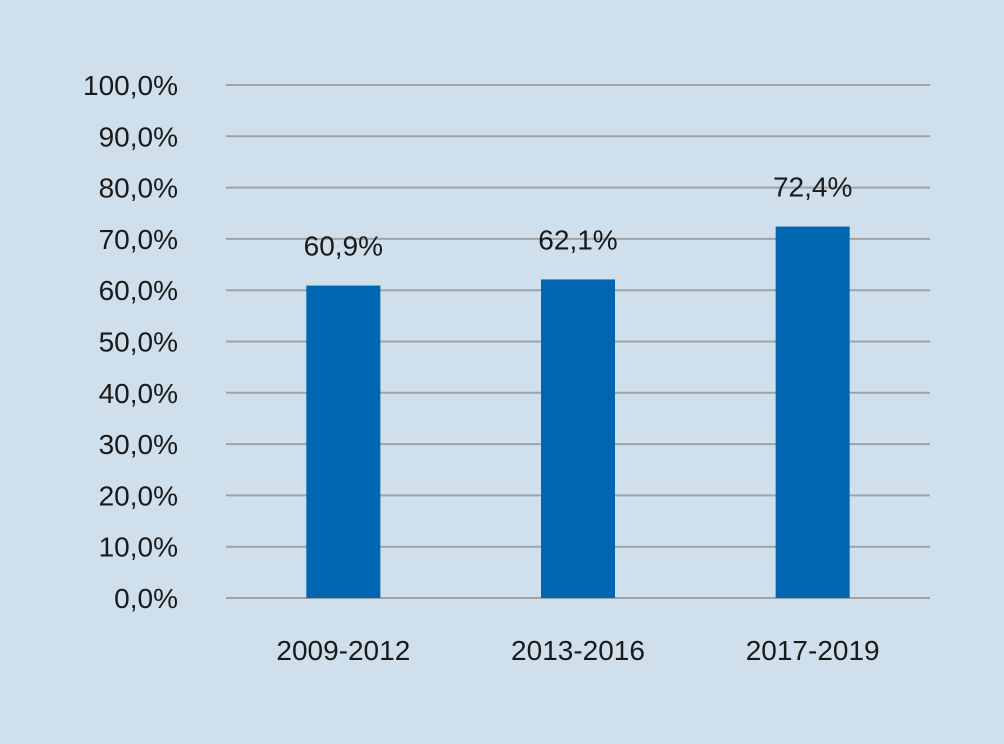  What do you see at coordinates (343, 650) in the screenshot?
I see `x-tick-label: 2009-2012` at bounding box center [343, 650].